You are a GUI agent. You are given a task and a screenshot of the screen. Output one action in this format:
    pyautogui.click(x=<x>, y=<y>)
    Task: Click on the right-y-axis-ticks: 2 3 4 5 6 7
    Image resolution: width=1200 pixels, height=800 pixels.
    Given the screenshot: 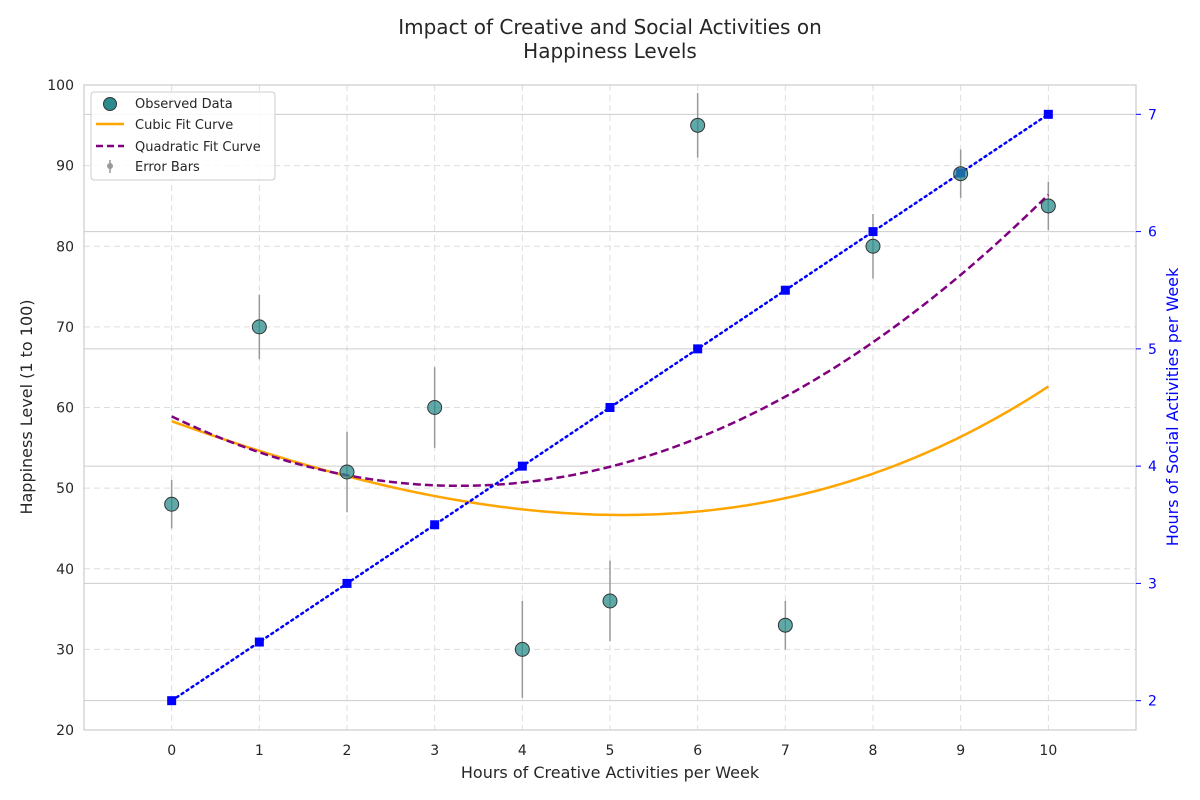 What is the action you would take?
    pyautogui.click(x=1146, y=408)
    